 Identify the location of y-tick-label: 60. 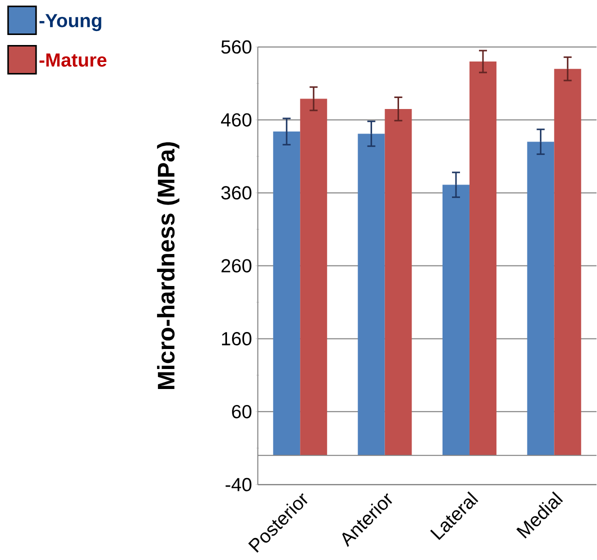
(242, 412).